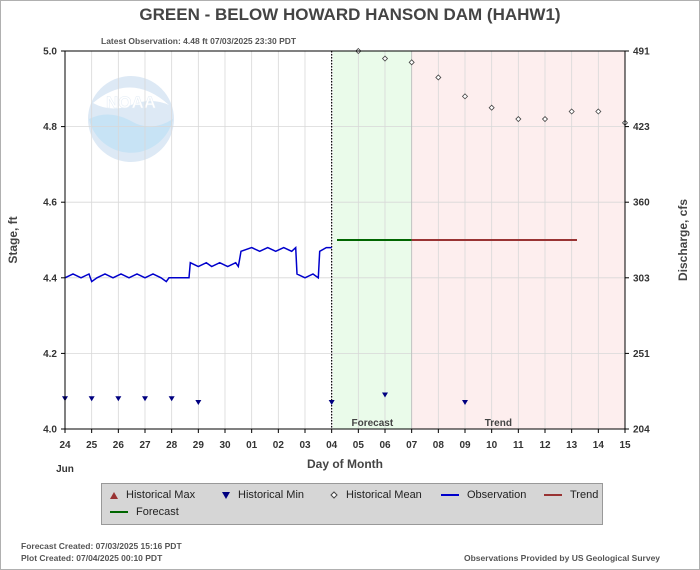  Describe the element at coordinates (439, 445) in the screenshot. I see `x-tick-label: 08` at that location.